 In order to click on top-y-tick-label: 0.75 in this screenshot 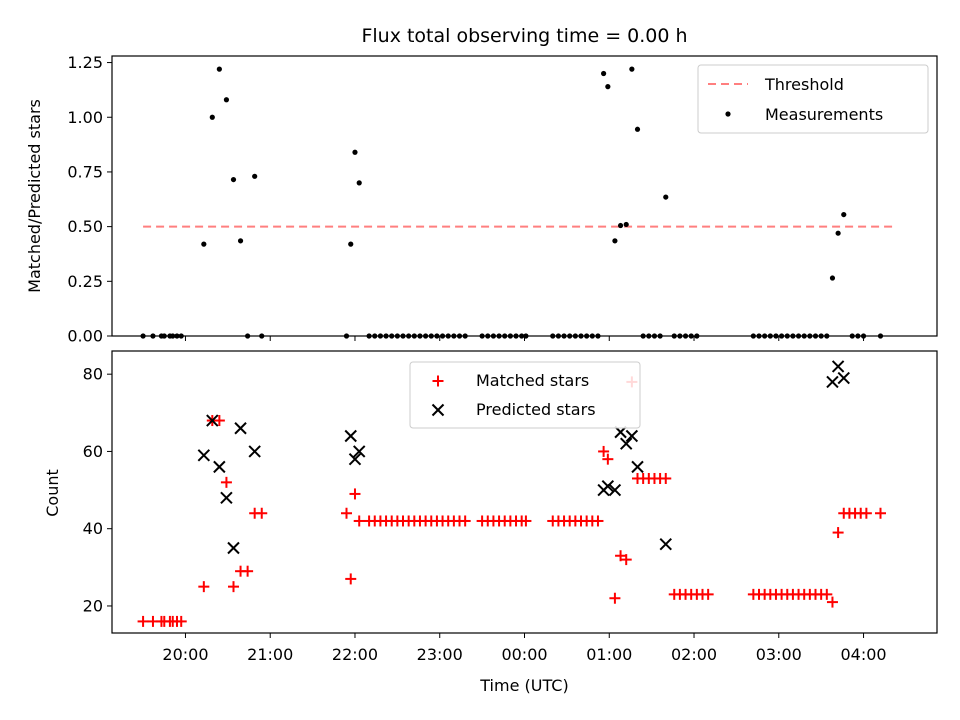, I will do `click(85, 171)`.